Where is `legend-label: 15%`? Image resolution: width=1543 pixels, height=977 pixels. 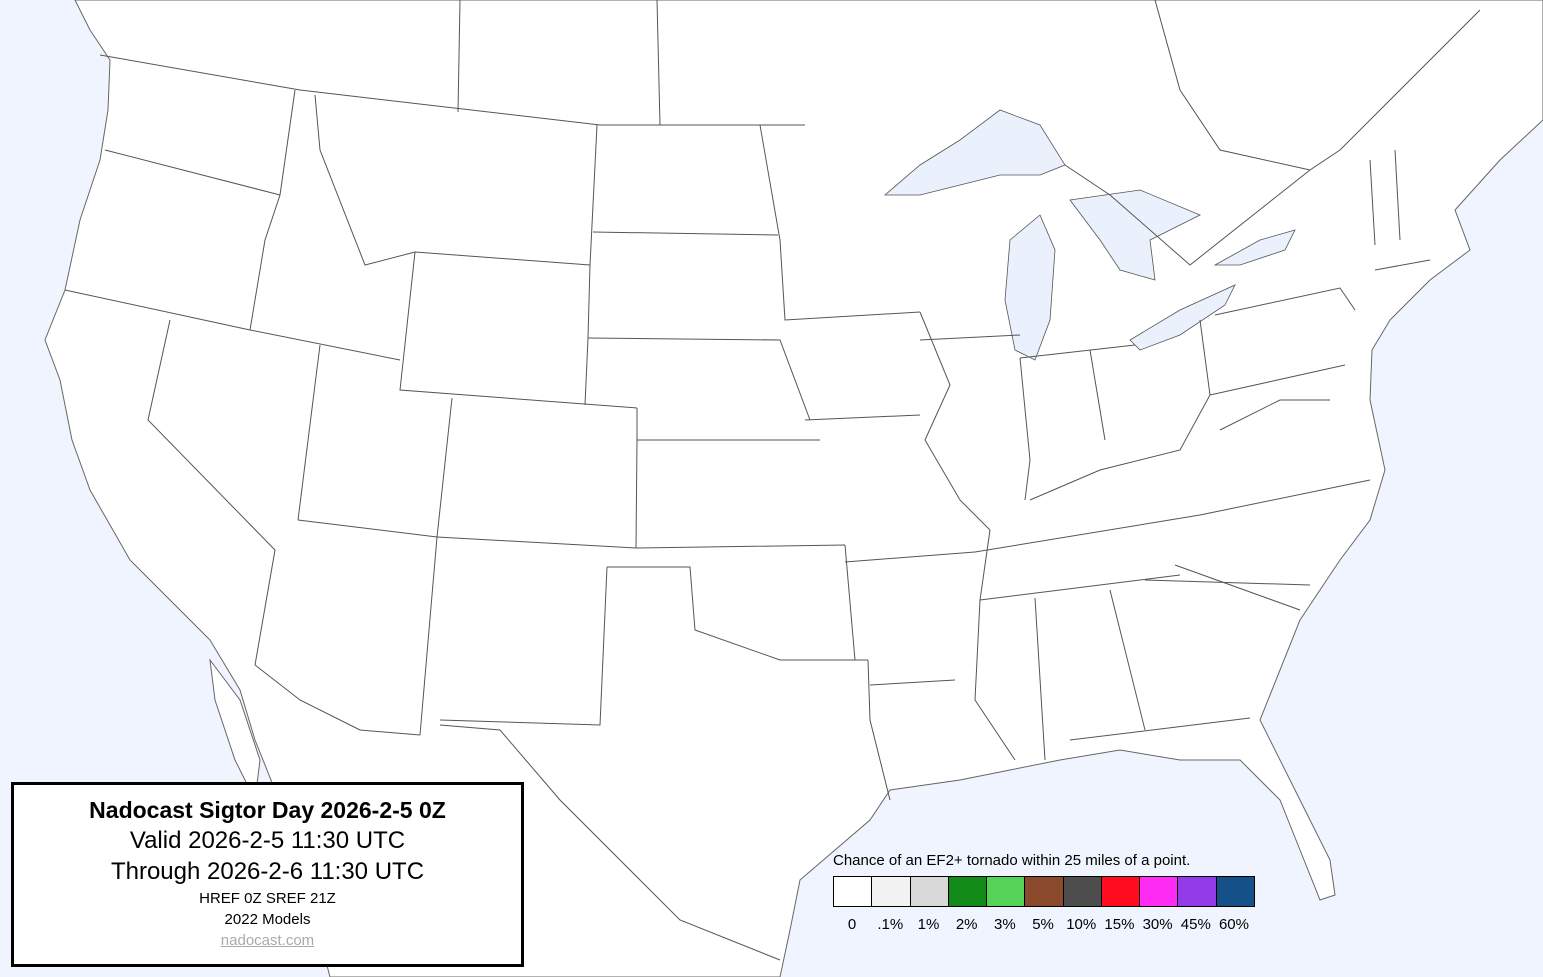
legend-label: 15% is located at coordinates (1119, 924).